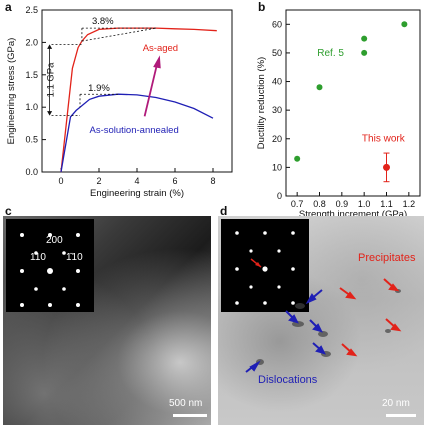 This screenshot has width=427, height=429. Describe the element at coordinates (186, 403) in the screenshot. I see `scale-bar-label-c: 500 nm` at that location.